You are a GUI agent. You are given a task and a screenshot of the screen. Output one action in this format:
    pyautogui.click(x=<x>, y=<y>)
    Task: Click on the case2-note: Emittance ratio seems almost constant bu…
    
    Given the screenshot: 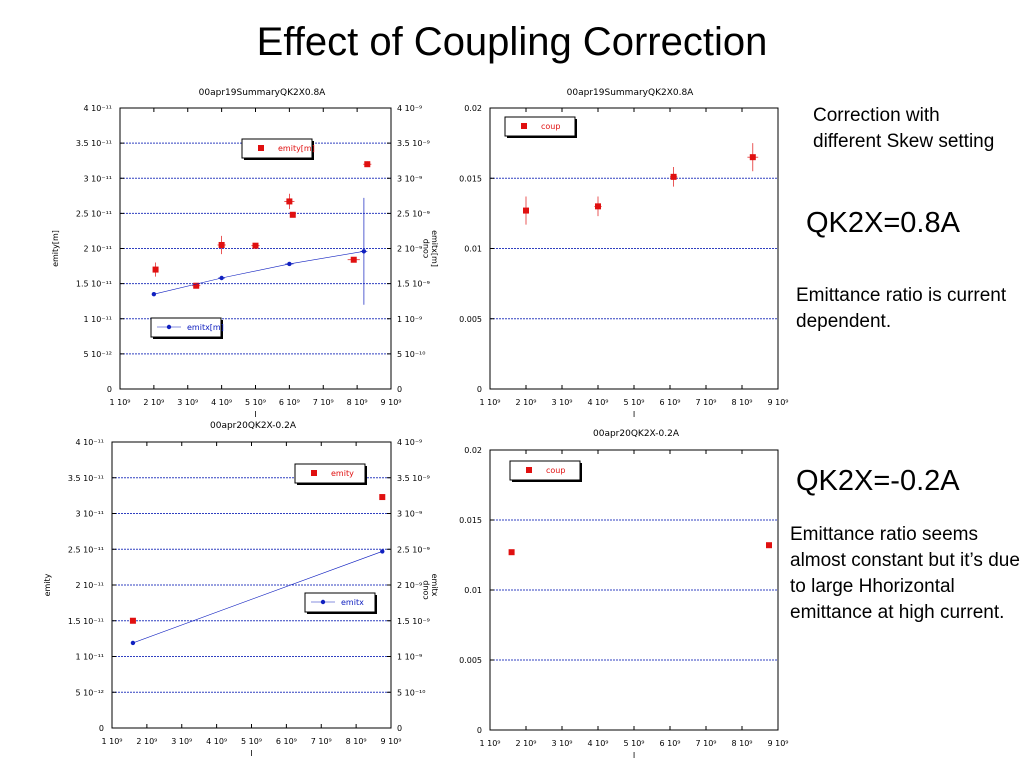 What is the action you would take?
    pyautogui.click(x=905, y=573)
    